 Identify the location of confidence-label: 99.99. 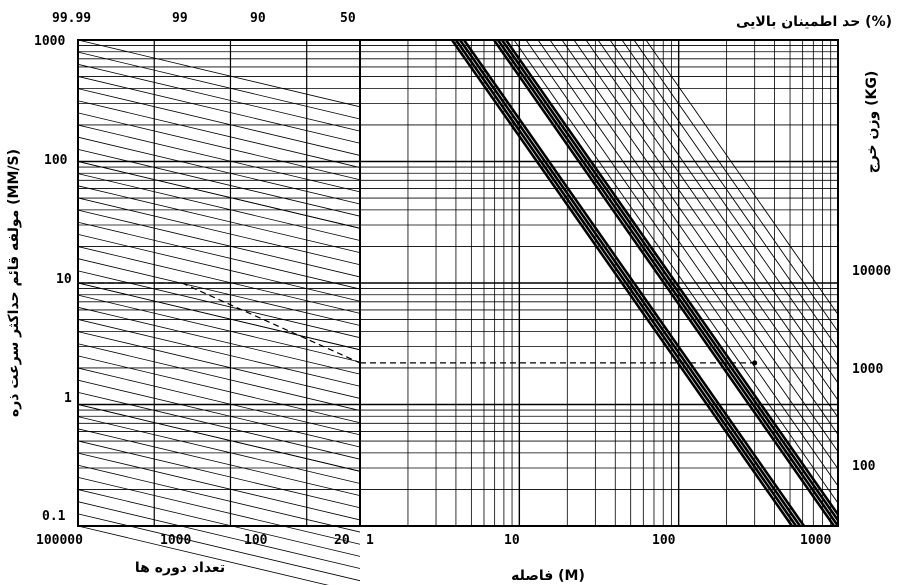
(71, 18).